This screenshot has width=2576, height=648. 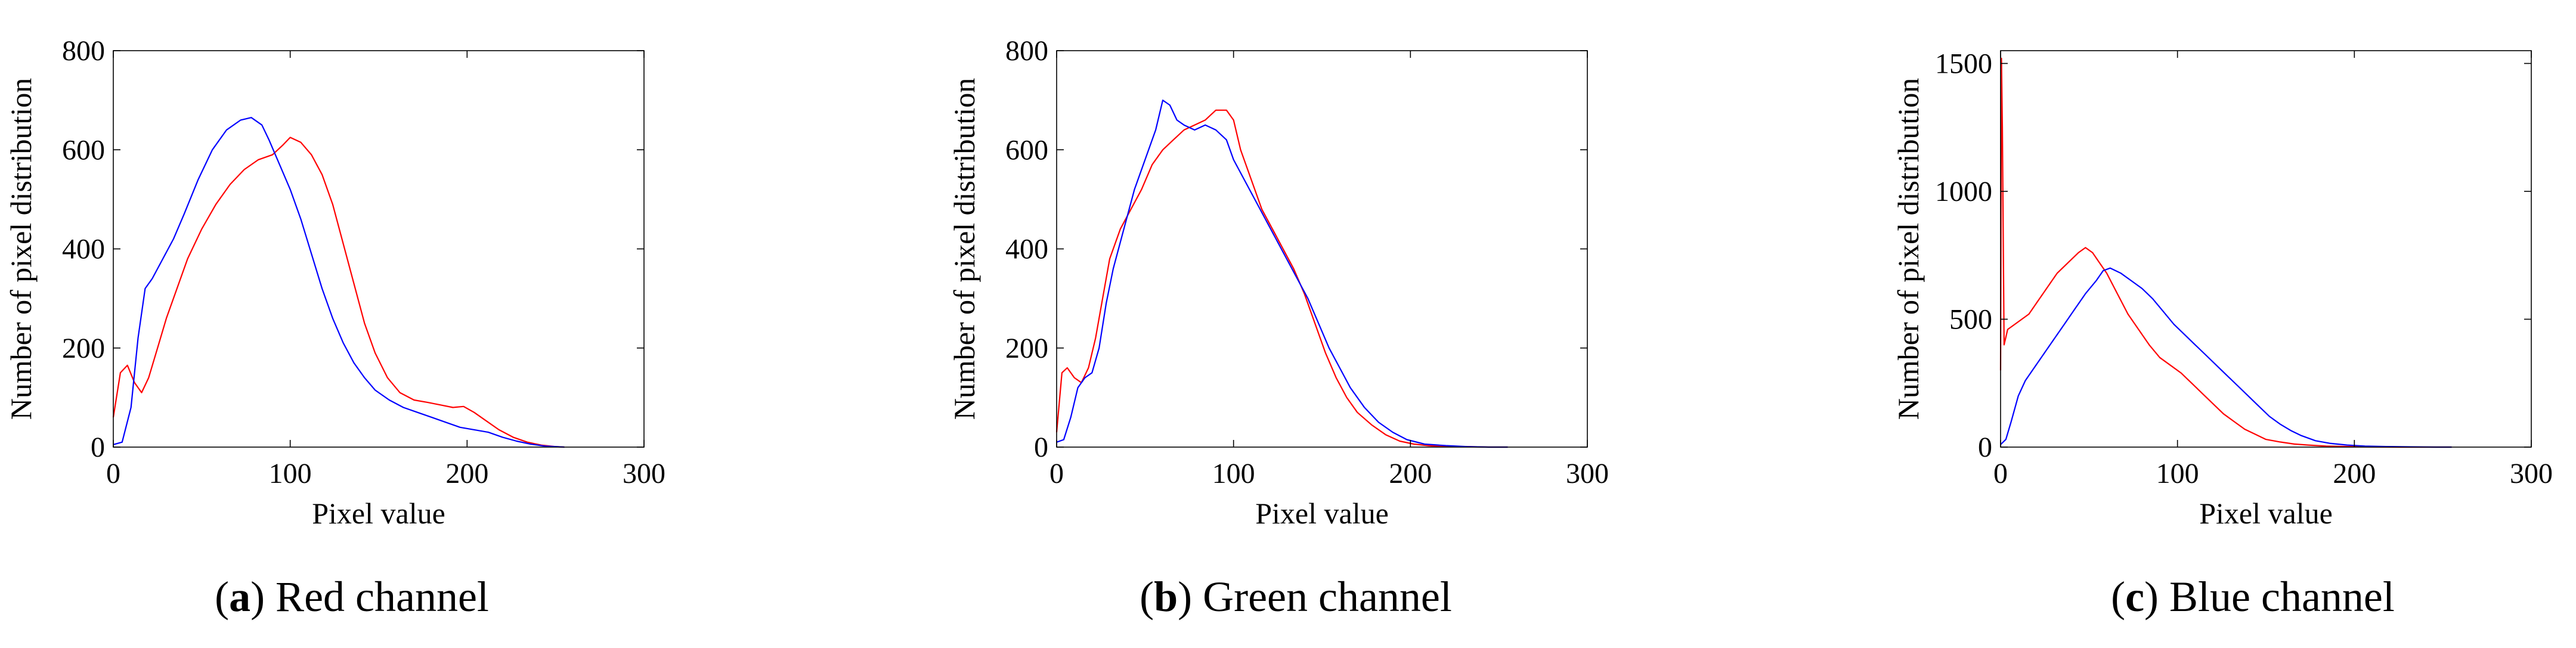 I want to click on caption-text: Blue channel, so click(x=2282, y=597).